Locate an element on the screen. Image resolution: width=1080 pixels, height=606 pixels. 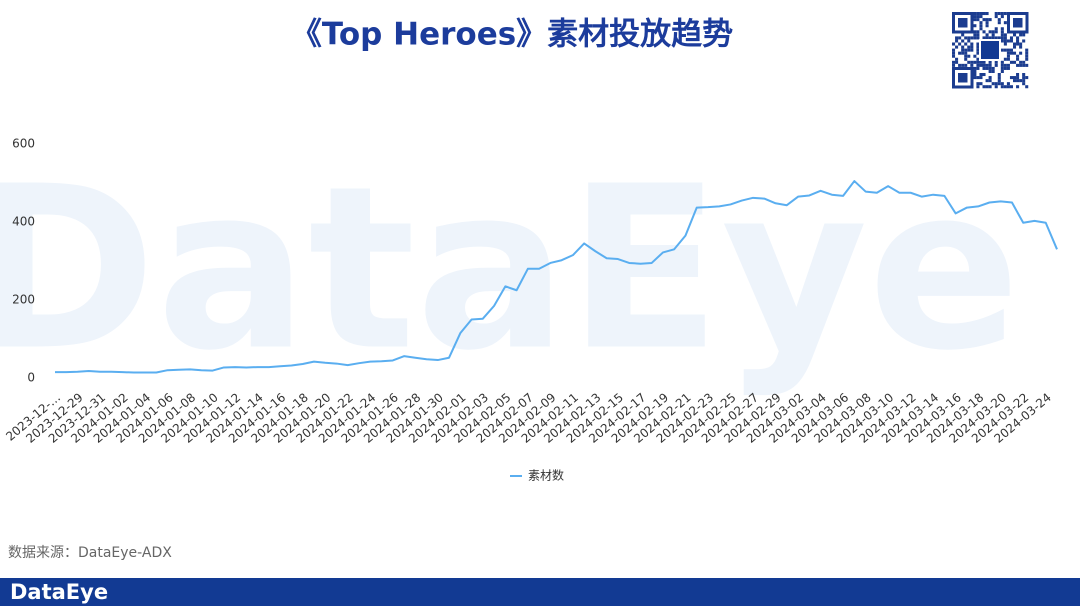
y-tick-label: 400 is located at coordinates (23, 222).